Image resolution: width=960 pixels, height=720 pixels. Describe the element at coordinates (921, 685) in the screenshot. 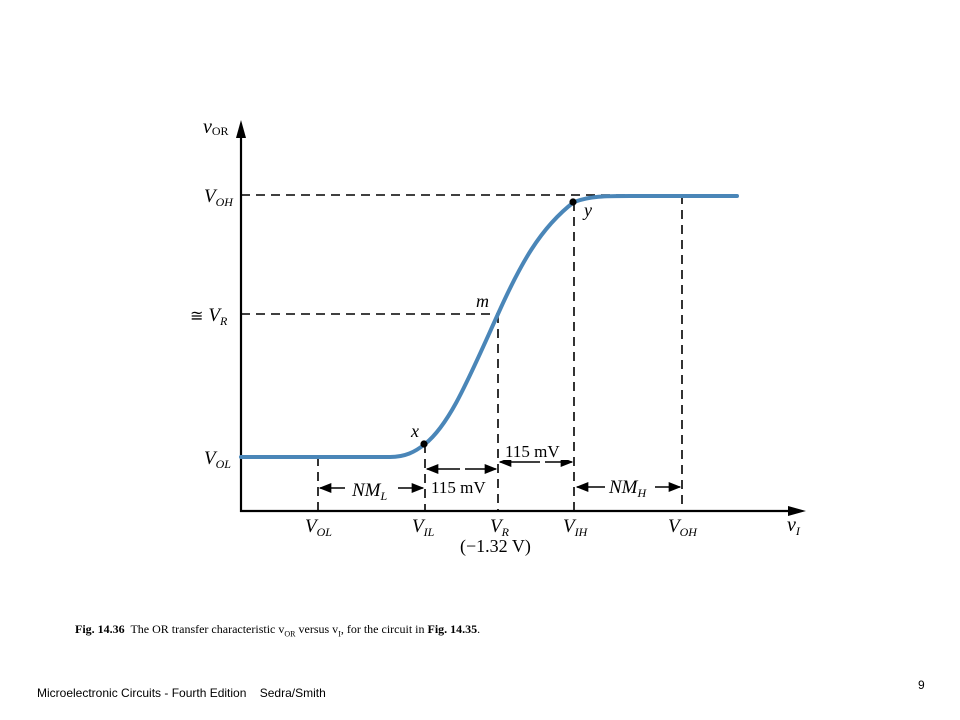

I see `page-number: 9` at that location.